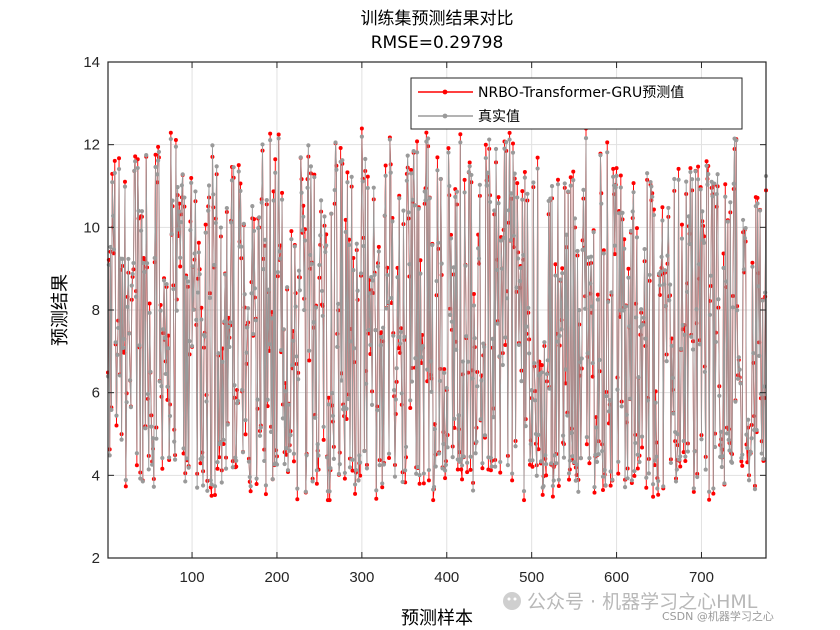 The height and width of the screenshot is (630, 840). Describe the element at coordinates (361, 577) in the screenshot. I see `x-tick-label: 300` at that location.